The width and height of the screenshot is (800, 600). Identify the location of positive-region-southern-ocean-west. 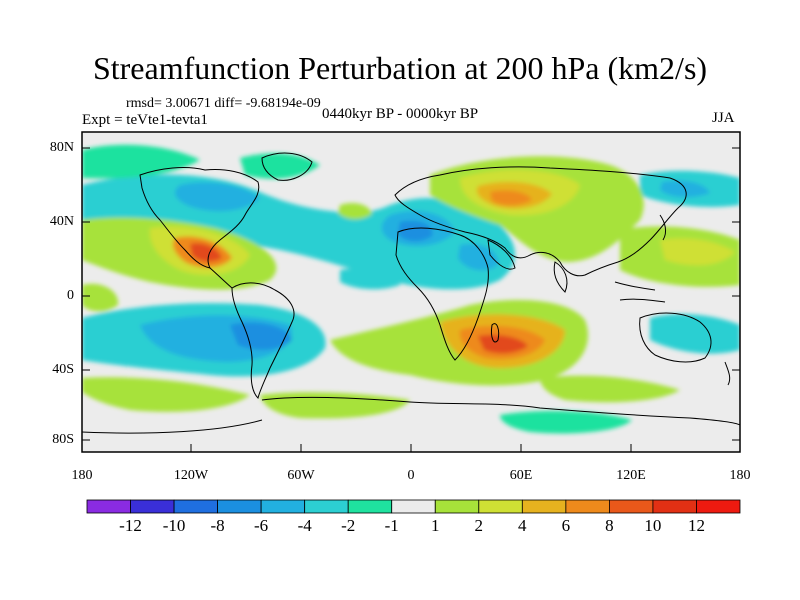
(166, 394).